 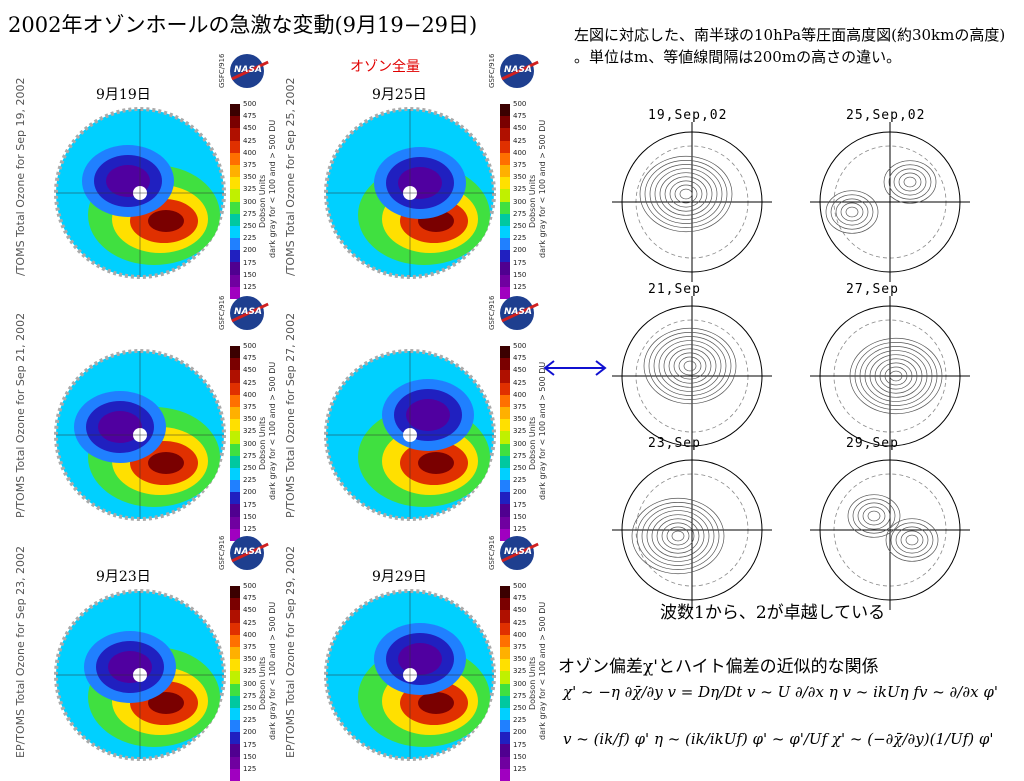 I want to click on height-map-label: 19,Sep,02, so click(x=688, y=115).